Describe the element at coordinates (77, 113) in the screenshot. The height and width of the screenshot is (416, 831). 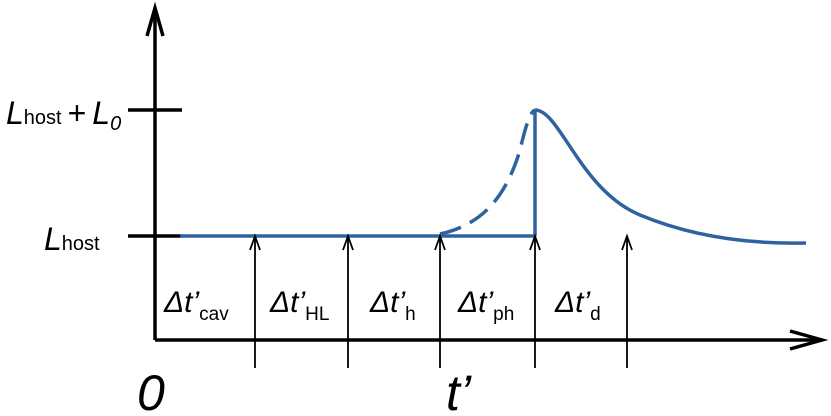
I see `plus: +` at that location.